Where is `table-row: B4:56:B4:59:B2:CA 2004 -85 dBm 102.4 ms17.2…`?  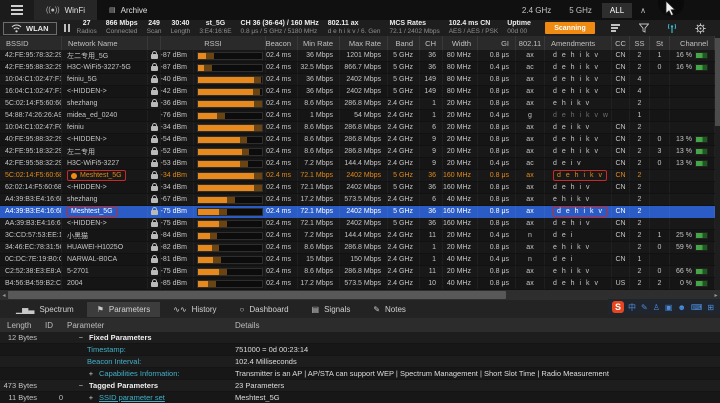 table-row: B4:56:B4:59:B2:CA 2004 -85 dBm 102.4 ms17.2… is located at coordinates (357, 284).